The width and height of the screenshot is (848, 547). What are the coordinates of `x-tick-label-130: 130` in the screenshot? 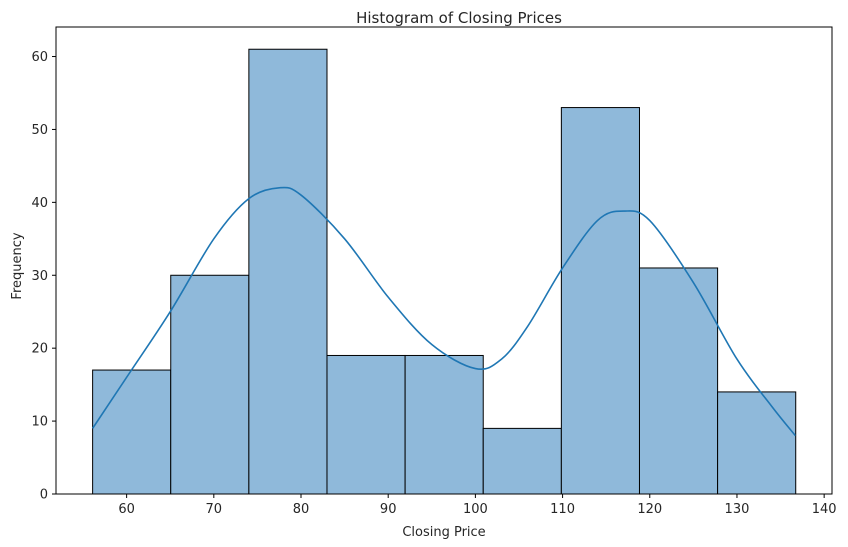 It's located at (737, 509).